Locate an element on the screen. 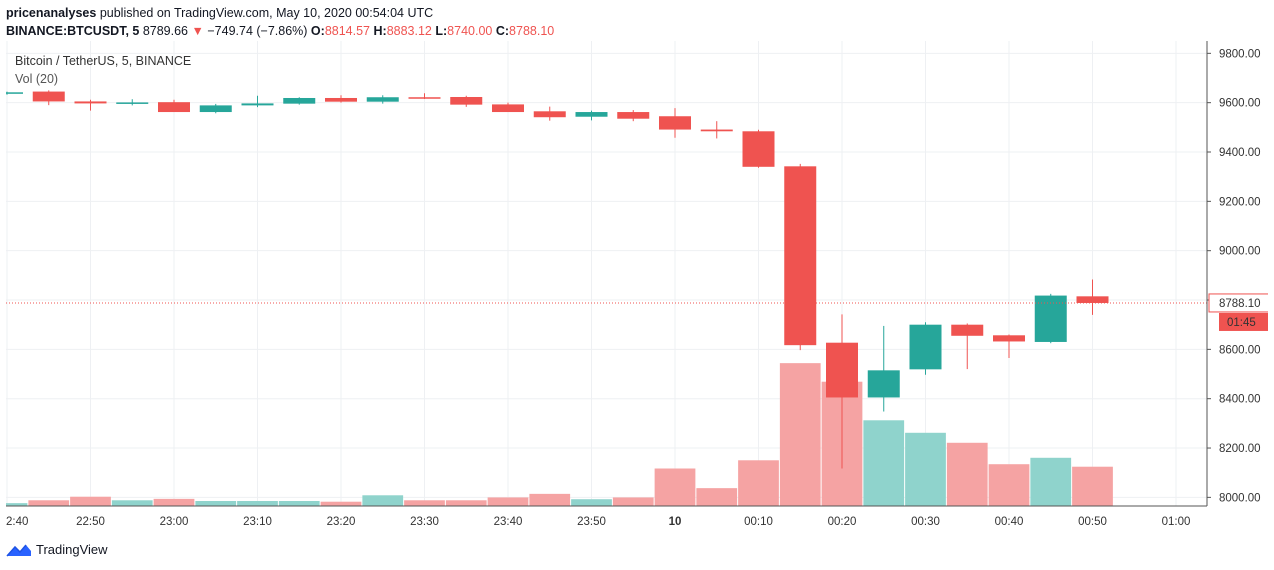  footer-brand: TradingView is located at coordinates (57, 549).